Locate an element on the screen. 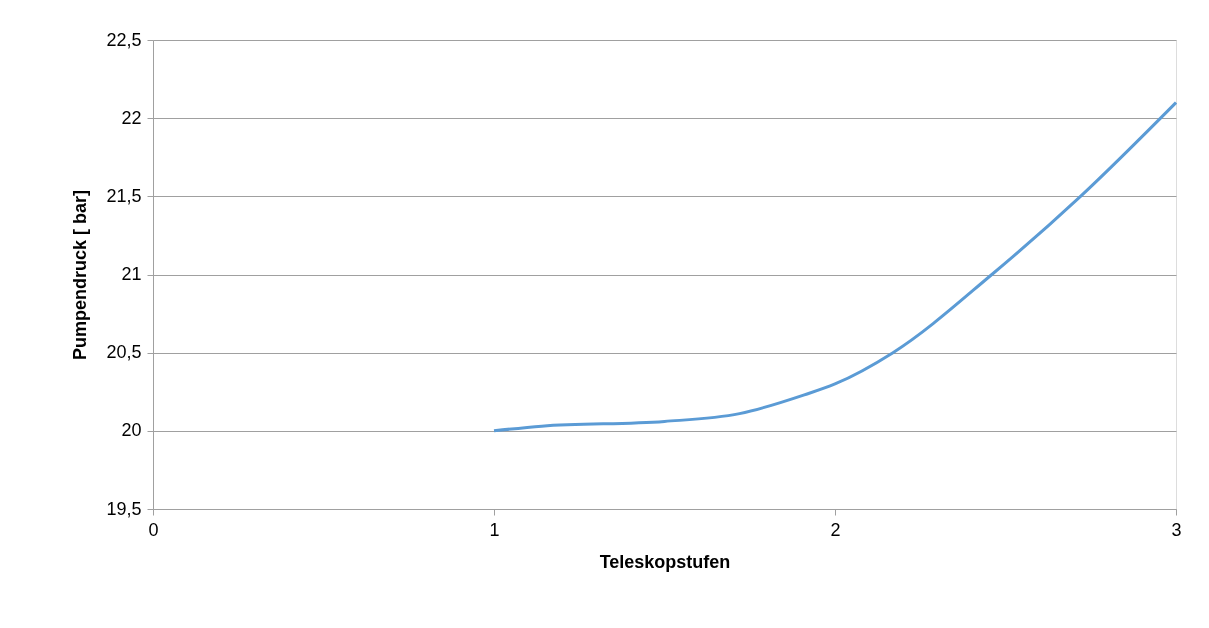  y-tick-label: 21,5 is located at coordinates (124, 195).